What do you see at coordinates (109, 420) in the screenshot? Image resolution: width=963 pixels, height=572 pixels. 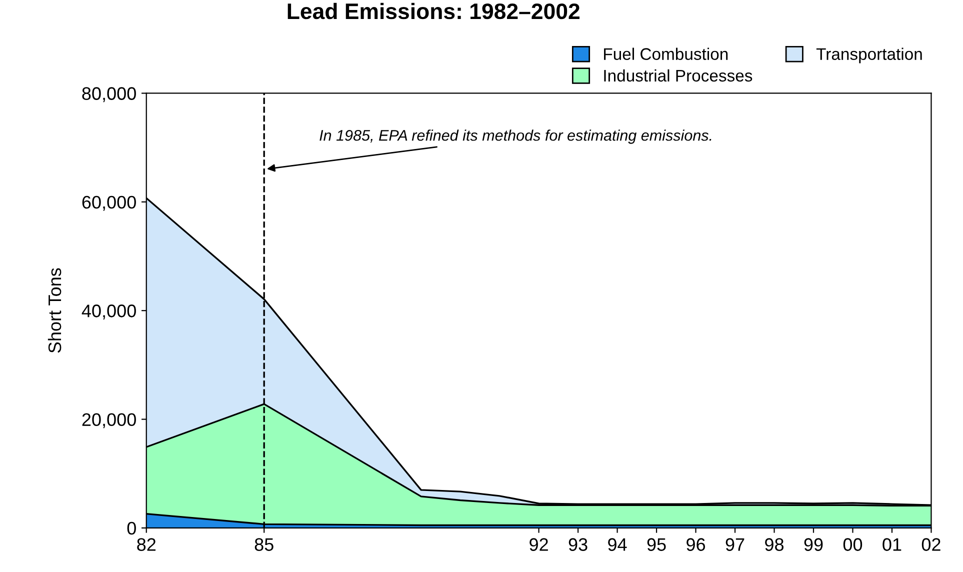 I see `y-tick-label: 20,000` at bounding box center [109, 420].